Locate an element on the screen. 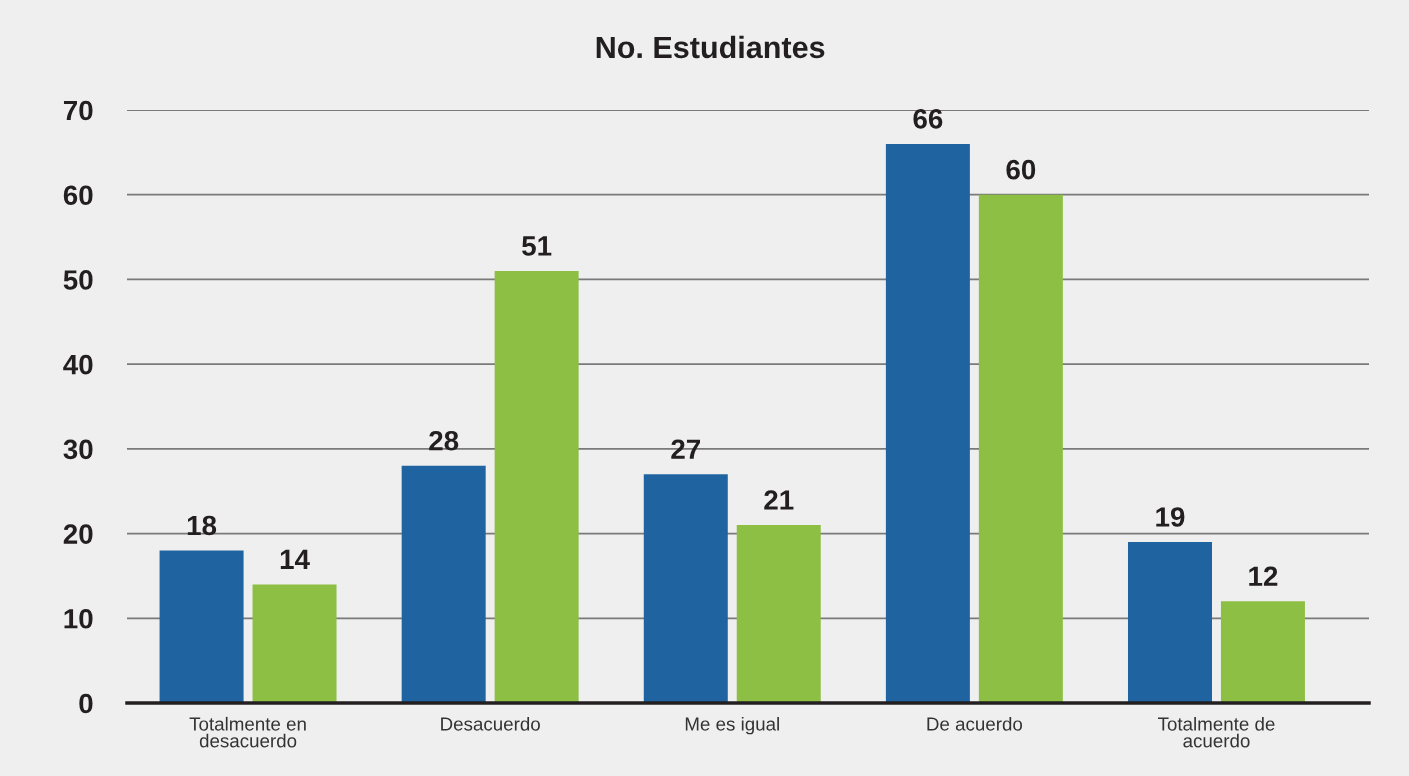 This screenshot has width=1409, height=776. x-tick-label: Totalmente de acuerdo is located at coordinates (1216, 732).